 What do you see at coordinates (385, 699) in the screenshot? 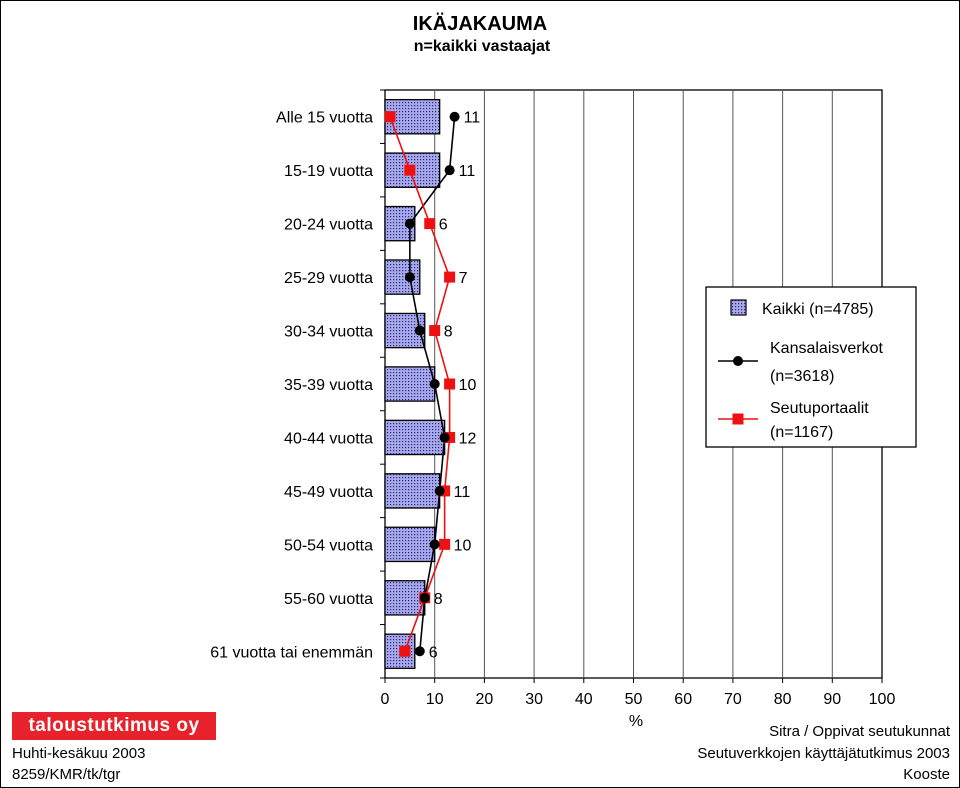
I see `x-tick-label: 0` at bounding box center [385, 699].